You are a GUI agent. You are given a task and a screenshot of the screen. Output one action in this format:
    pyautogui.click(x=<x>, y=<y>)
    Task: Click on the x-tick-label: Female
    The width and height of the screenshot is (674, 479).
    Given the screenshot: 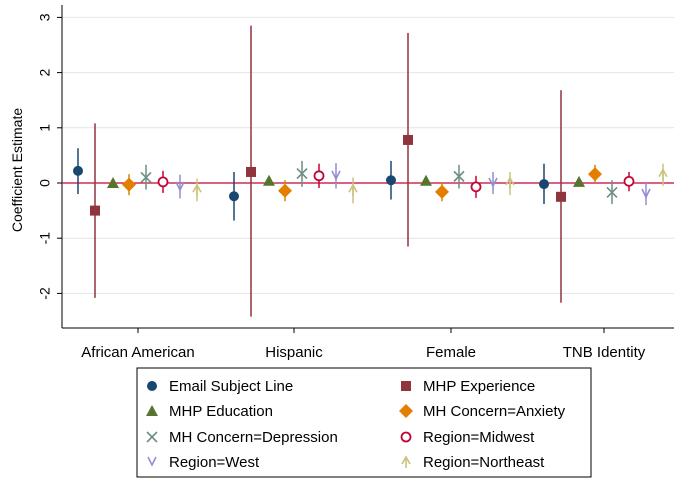 What is the action you would take?
    pyautogui.click(x=451, y=352)
    